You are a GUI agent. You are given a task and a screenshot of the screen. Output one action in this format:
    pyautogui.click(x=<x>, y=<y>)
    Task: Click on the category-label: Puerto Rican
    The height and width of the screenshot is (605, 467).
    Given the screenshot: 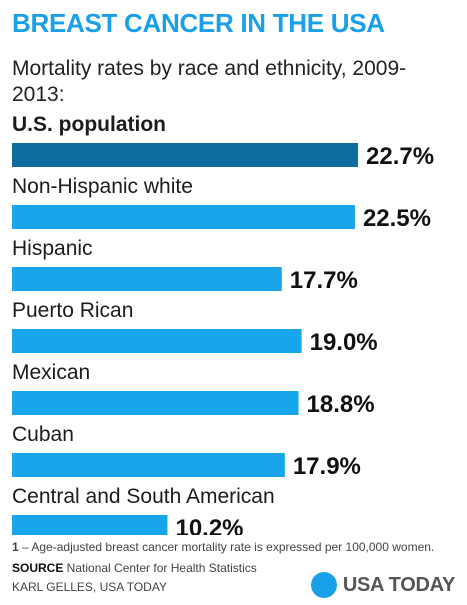 What is the action you would take?
    pyautogui.click(x=72, y=310)
    